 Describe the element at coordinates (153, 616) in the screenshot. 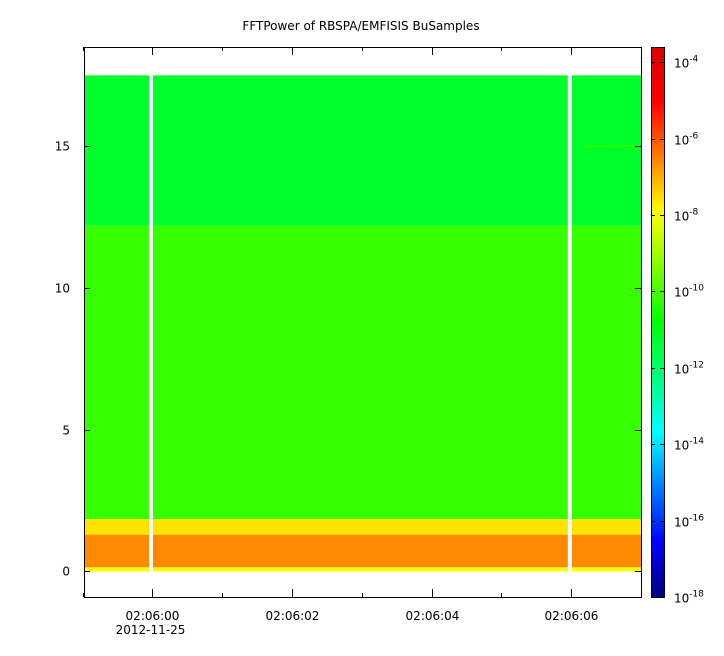

I see `x-tick-label: 02:06:00` at that location.